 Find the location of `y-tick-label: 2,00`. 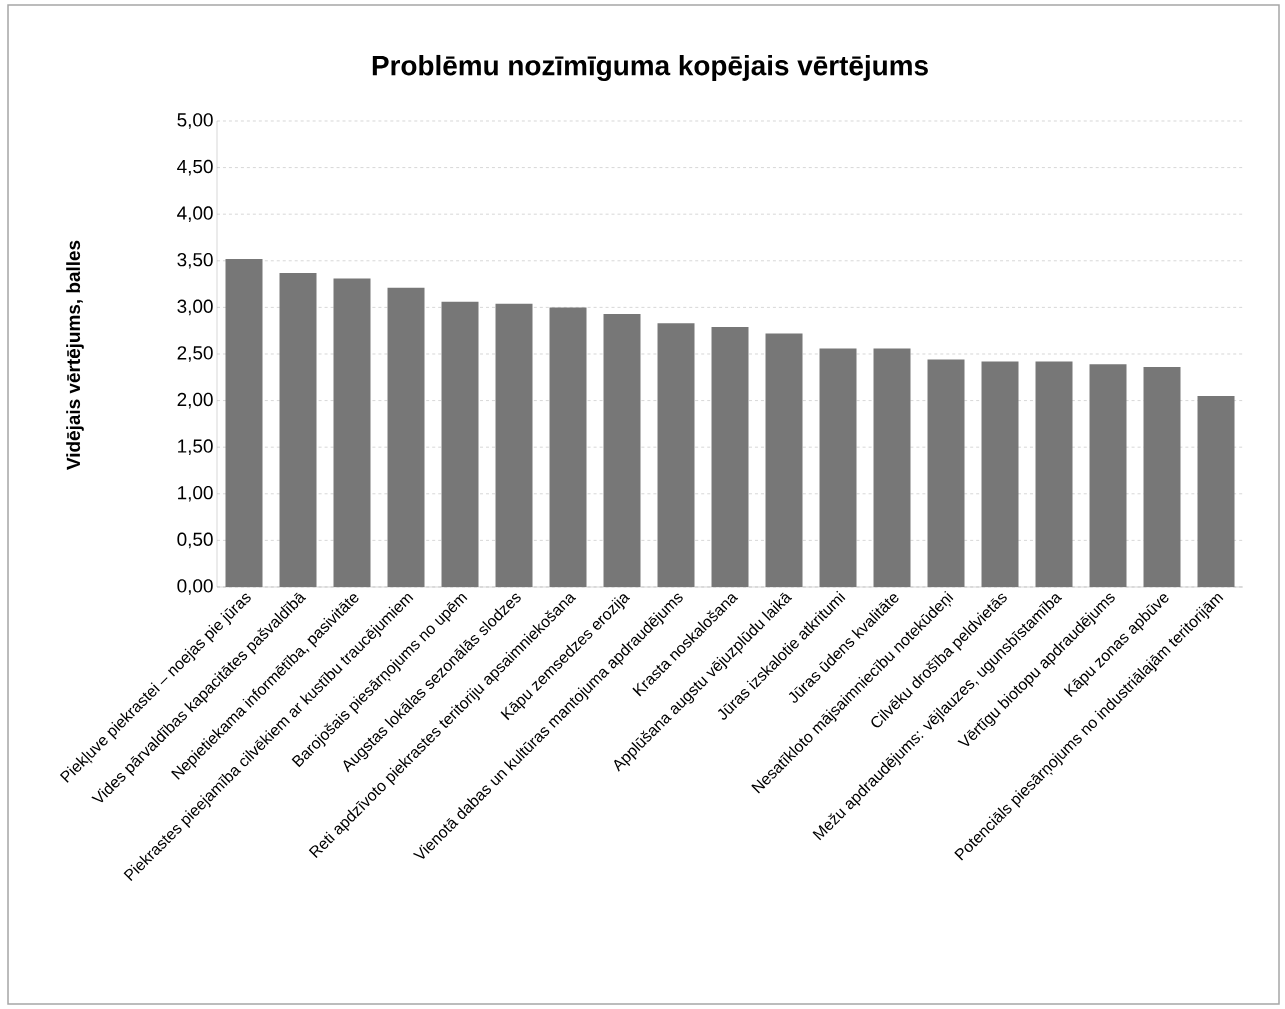

y-tick-label: 2,00 is located at coordinates (195, 400).